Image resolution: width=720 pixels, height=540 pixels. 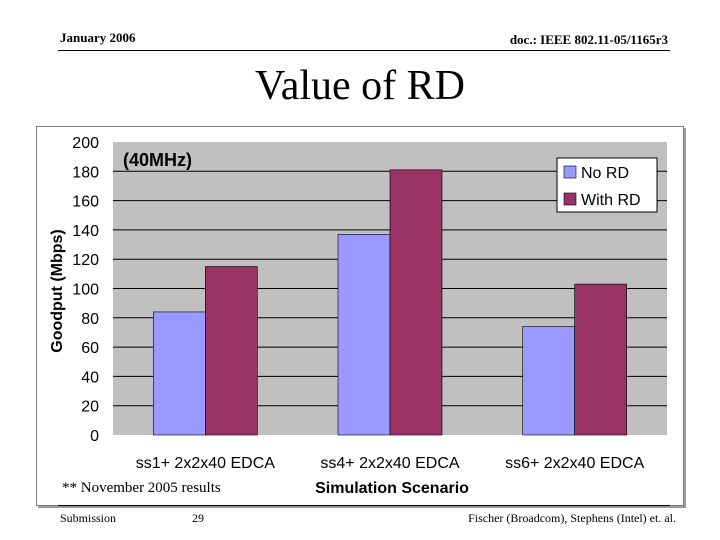 I want to click on x-axis-label: Simulation Scenario, so click(x=392, y=488).